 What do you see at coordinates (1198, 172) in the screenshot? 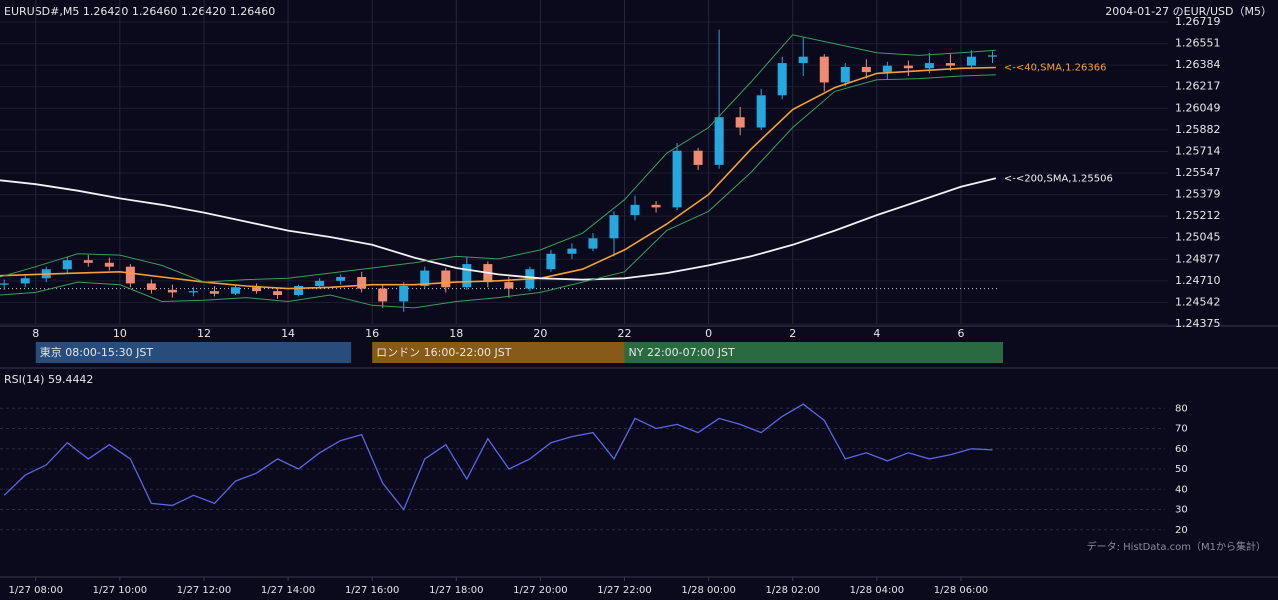
I see `y-tick-label: 1.25547` at bounding box center [1198, 172].